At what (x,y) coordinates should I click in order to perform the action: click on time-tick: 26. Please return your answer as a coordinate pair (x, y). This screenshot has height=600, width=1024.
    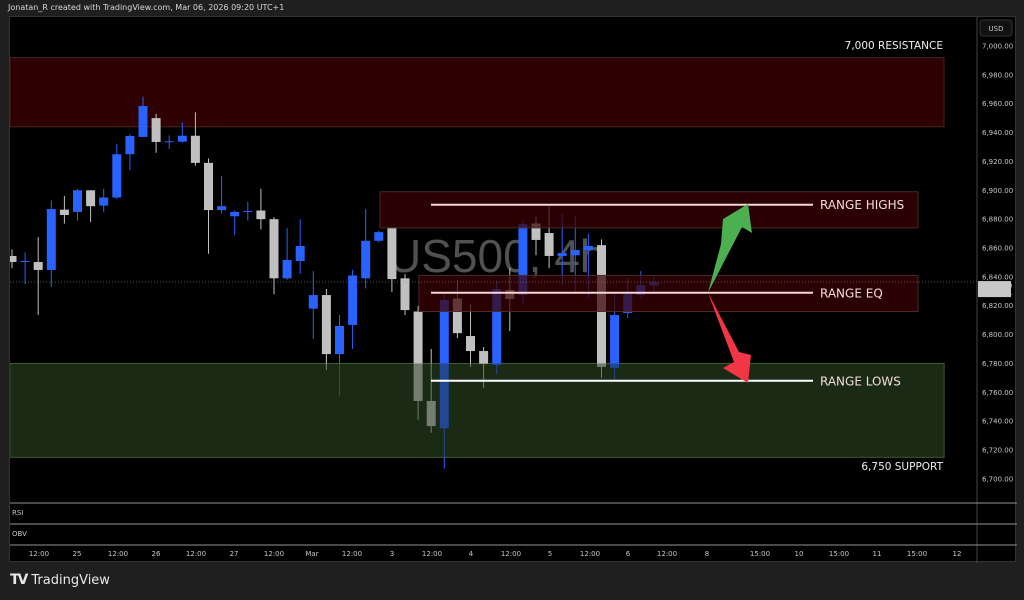
    Looking at the image, I should click on (156, 554).